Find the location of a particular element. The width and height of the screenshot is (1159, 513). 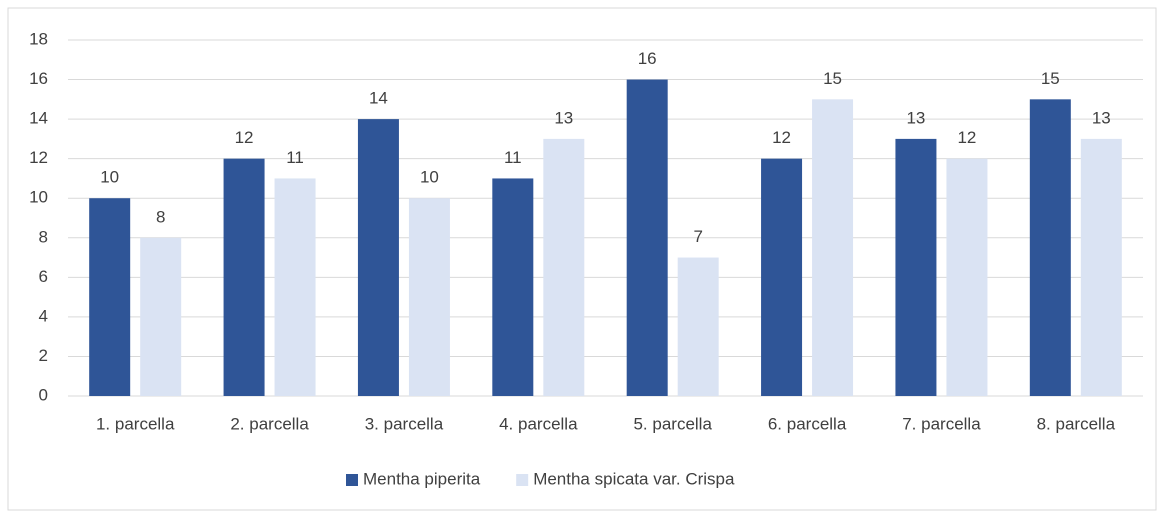

data-label: 16 is located at coordinates (647, 58).